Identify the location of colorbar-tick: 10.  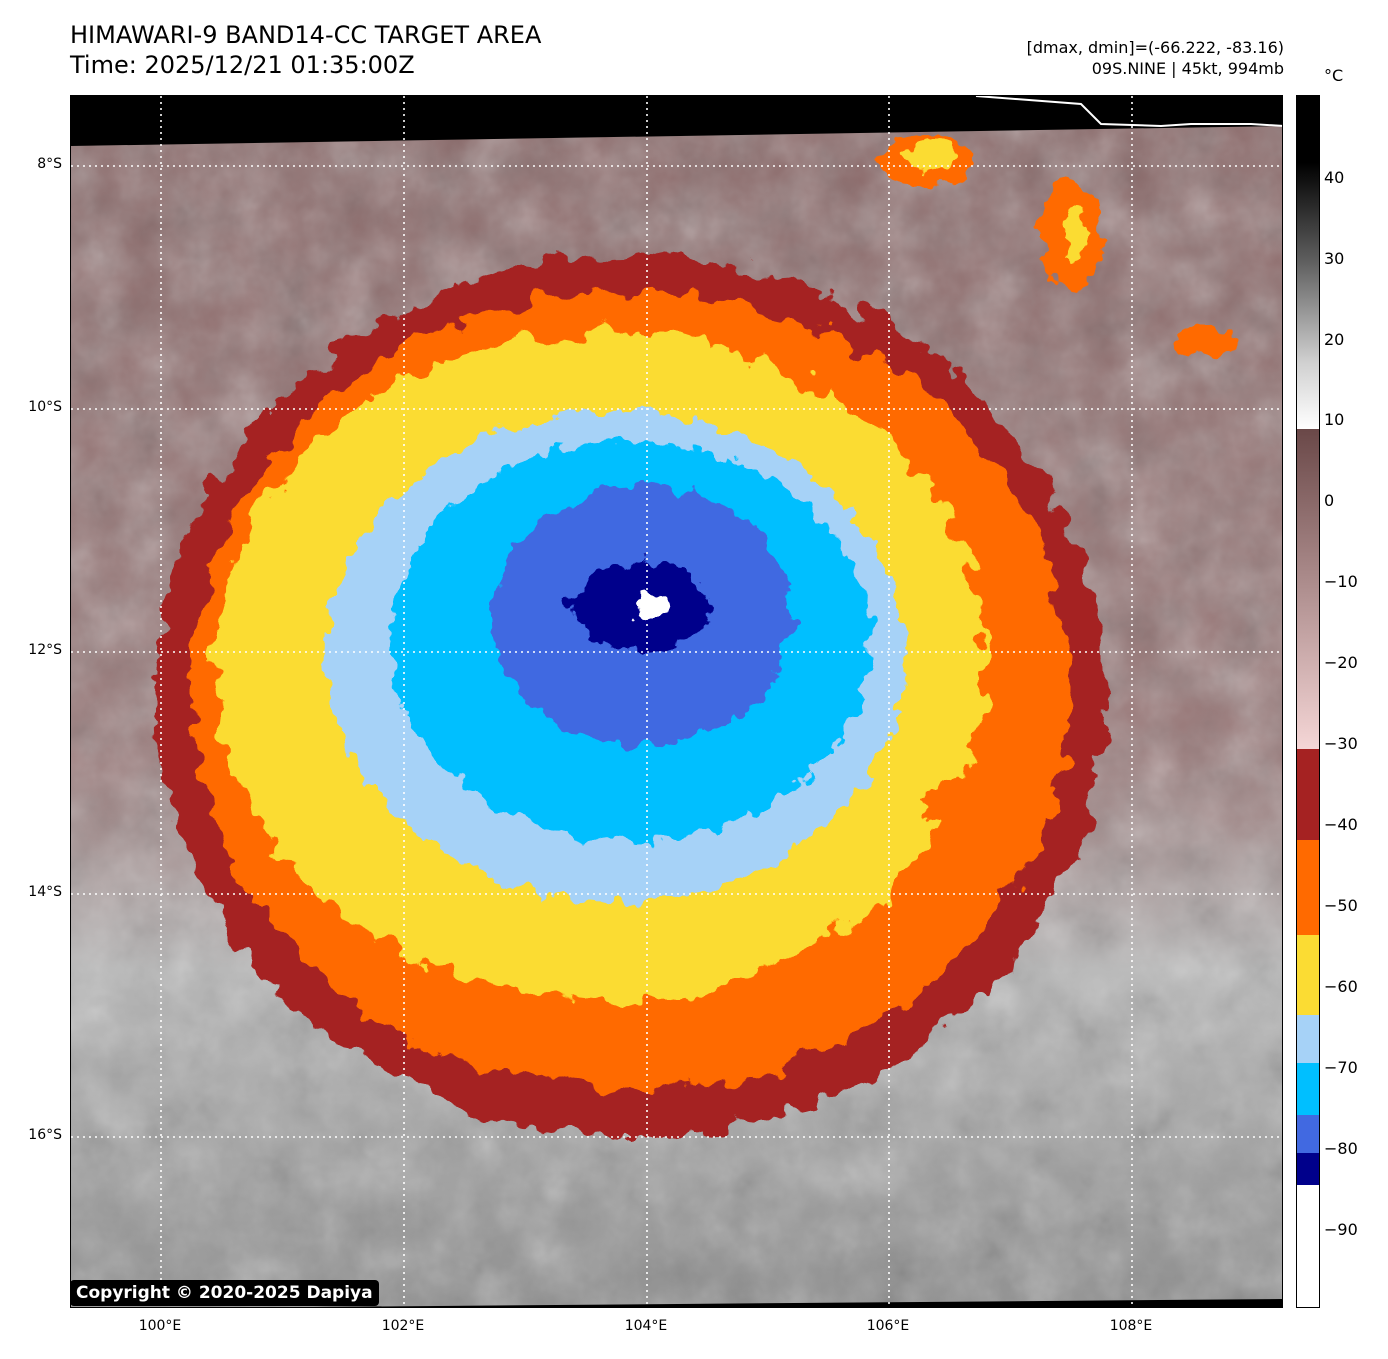
(1334, 419).